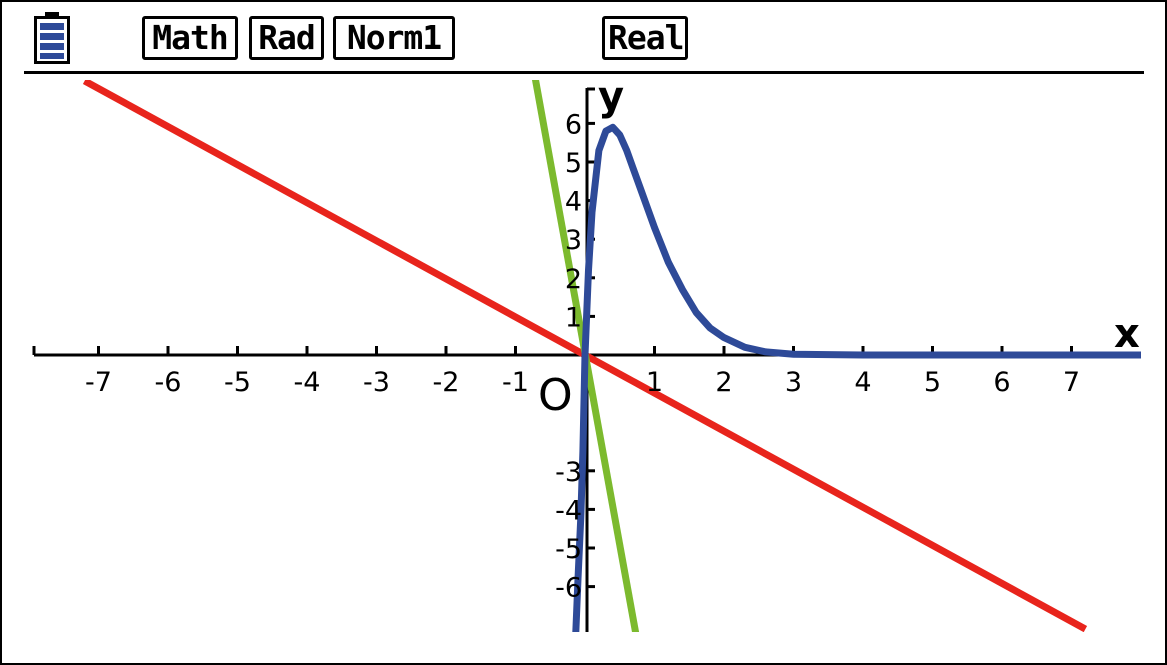 The image size is (1167, 665). Describe the element at coordinates (568, 588) in the screenshot. I see `y-tick-label: -6` at that location.